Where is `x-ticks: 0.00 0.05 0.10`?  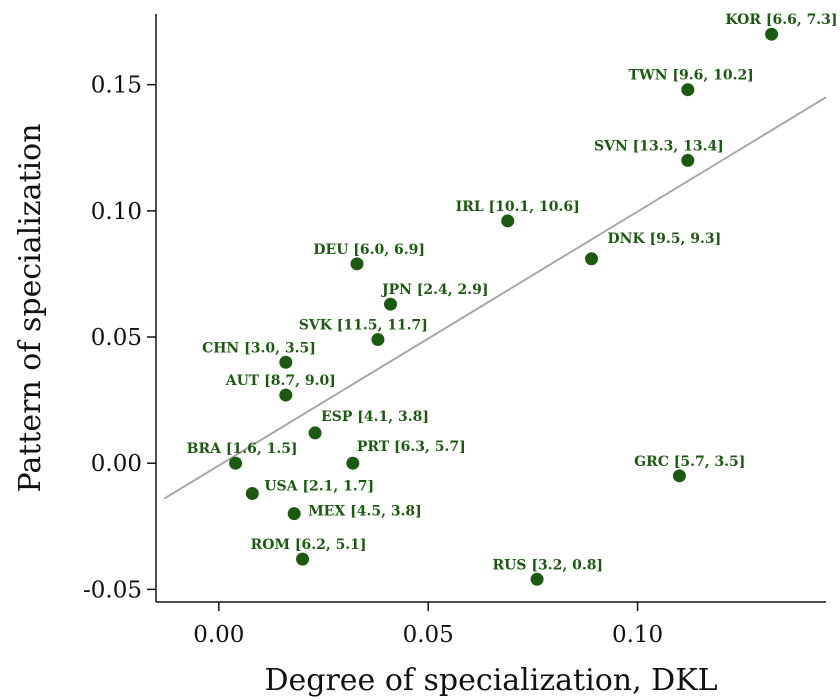
x-ticks: 0.00 0.05 0.10 is located at coordinates (428, 625).